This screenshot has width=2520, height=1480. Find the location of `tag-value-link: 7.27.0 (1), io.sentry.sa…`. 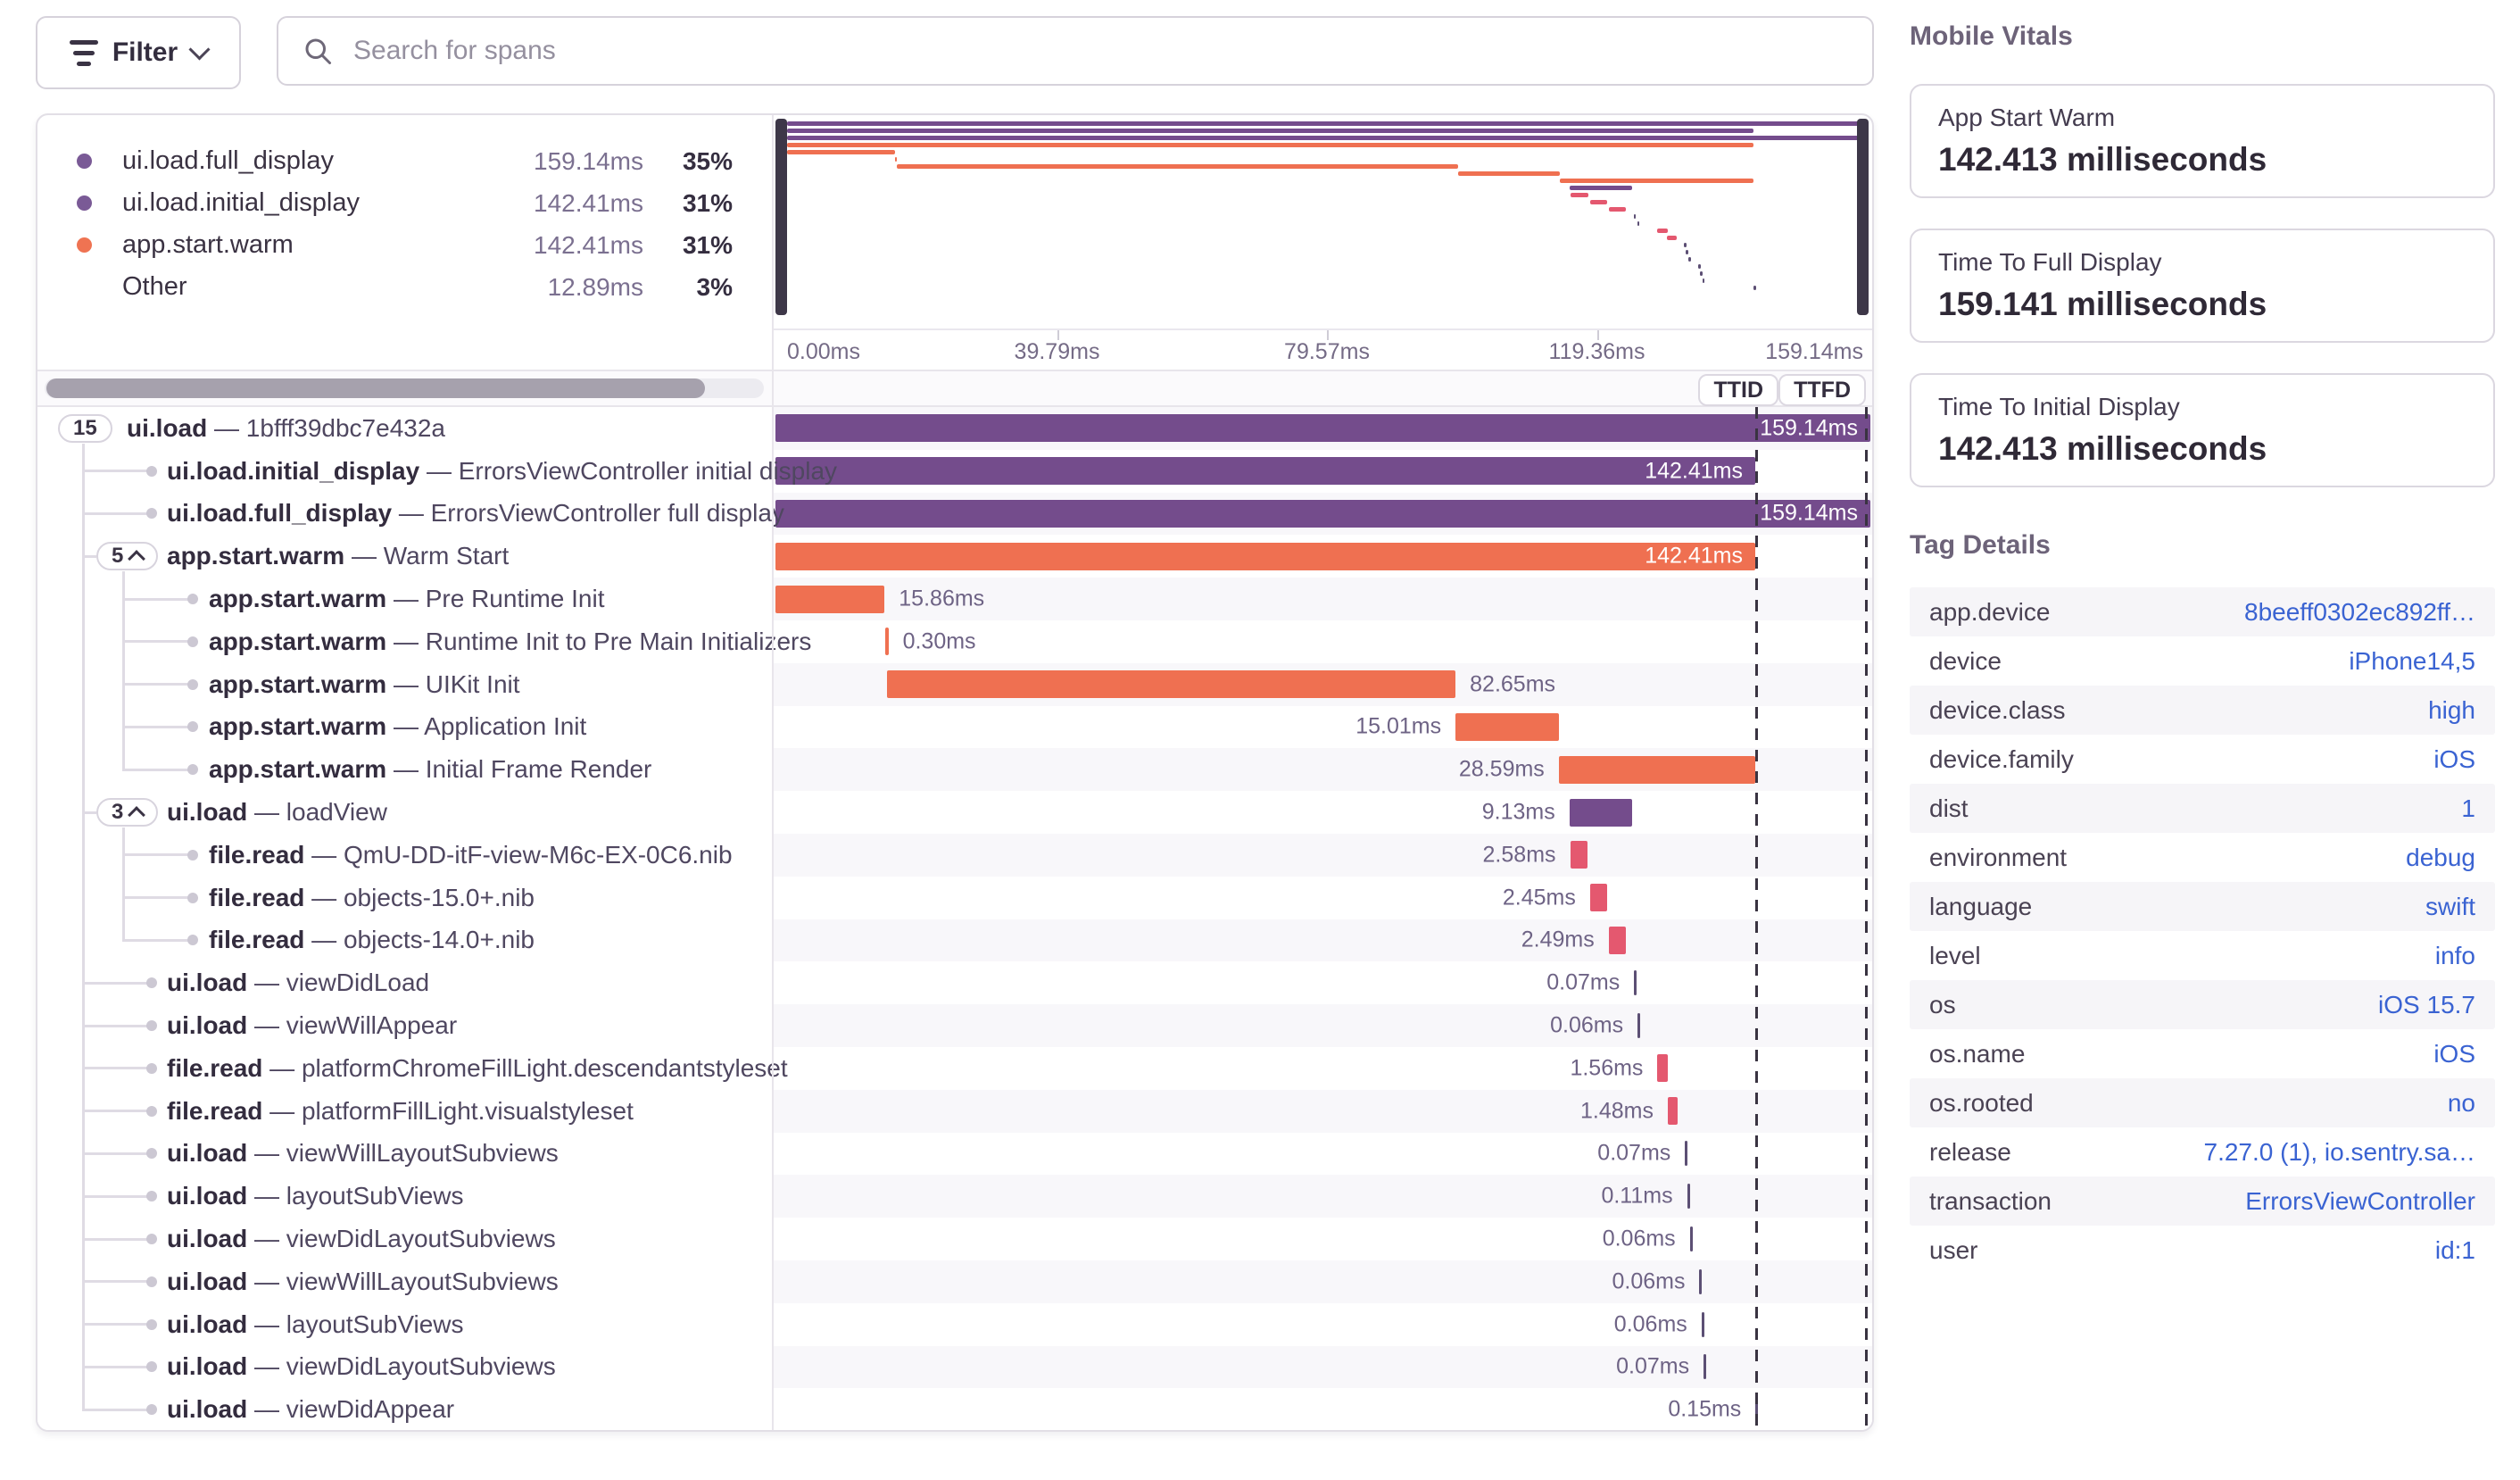

tag-value-link: 7.27.0 (1), io.sentry.sa… is located at coordinates (2339, 1151).